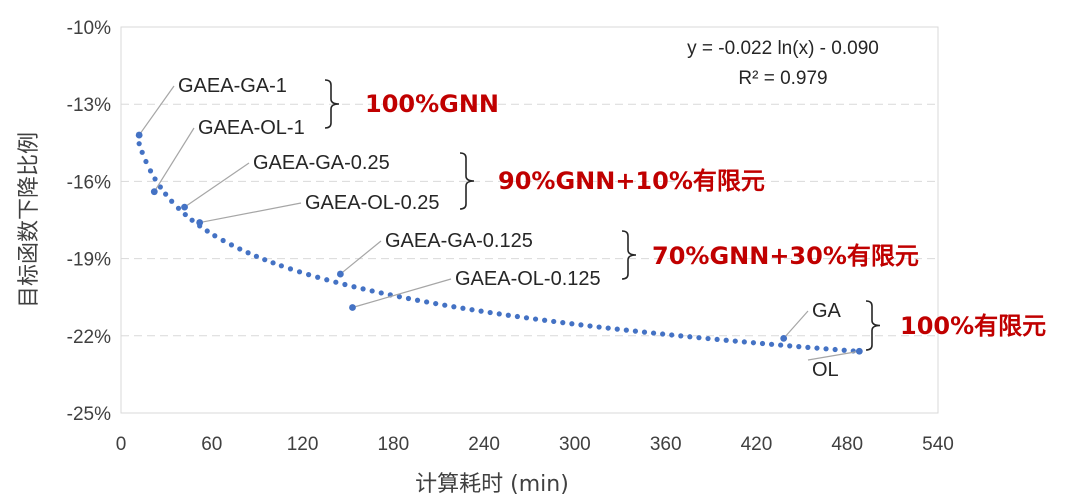 The width and height of the screenshot is (1080, 503). What do you see at coordinates (666, 444) in the screenshot?
I see `x-tick-label: 360` at bounding box center [666, 444].